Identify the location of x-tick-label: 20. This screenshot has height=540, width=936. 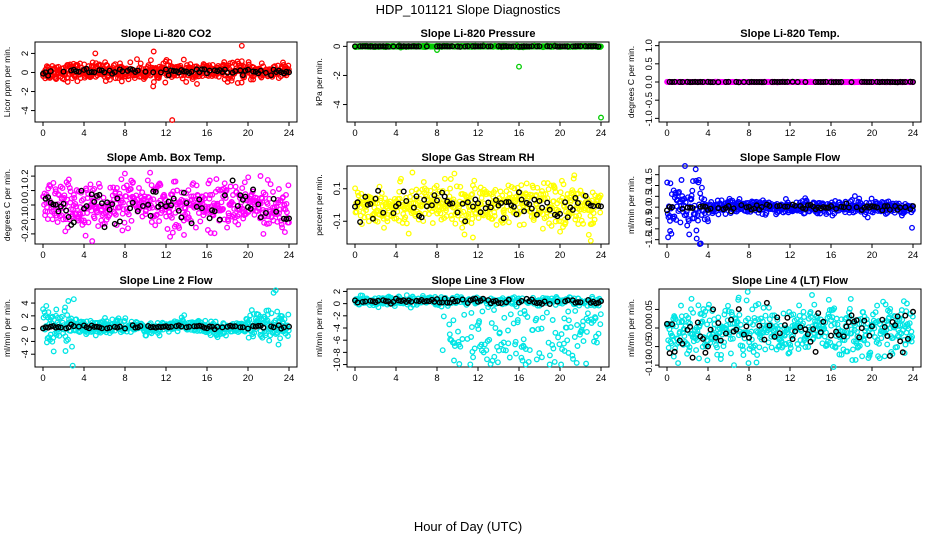
(248, 133).